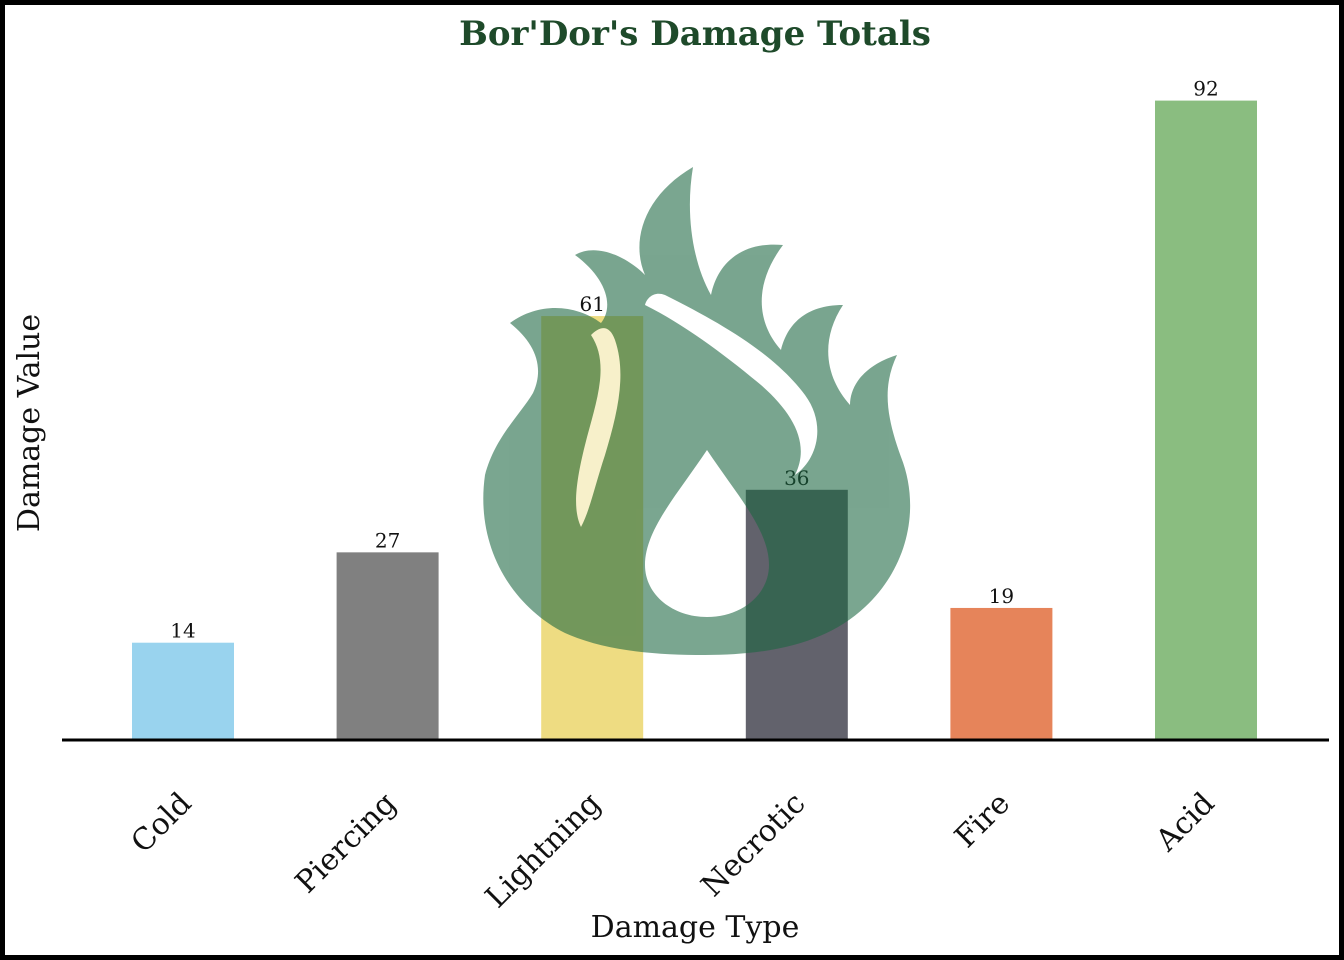 The height and width of the screenshot is (960, 1344). What do you see at coordinates (1185, 822) in the screenshot?
I see `tick-label-acid: Acid` at bounding box center [1185, 822].